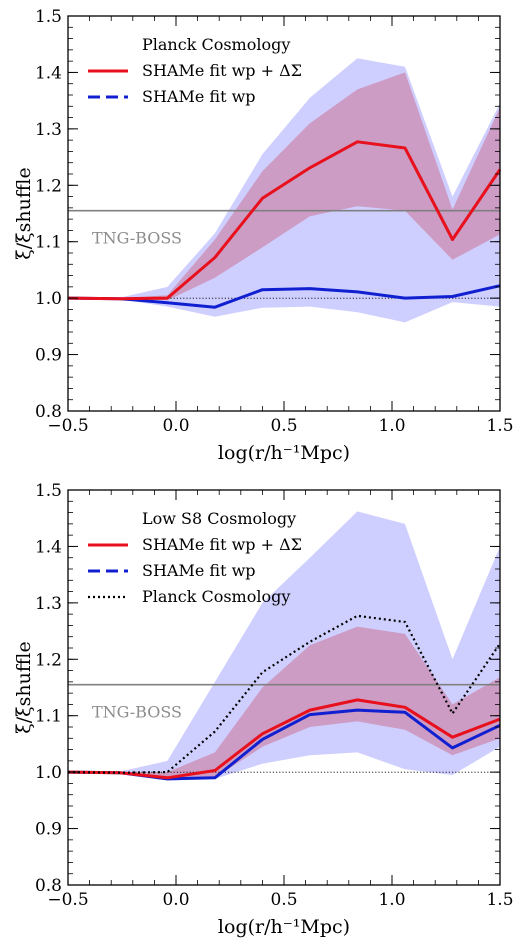  What do you see at coordinates (216, 596) in the screenshot?
I see `legend-label-3: Planck Cosmology` at bounding box center [216, 596].